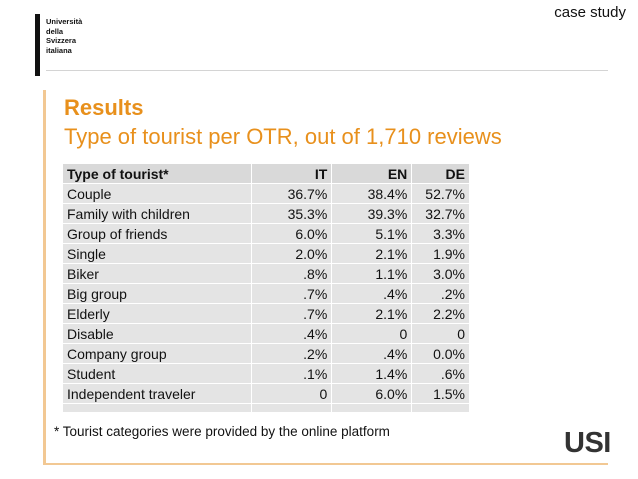 The width and height of the screenshot is (638, 479). What do you see at coordinates (157, 333) in the screenshot?
I see `tourist-type-cell: Disable` at bounding box center [157, 333].